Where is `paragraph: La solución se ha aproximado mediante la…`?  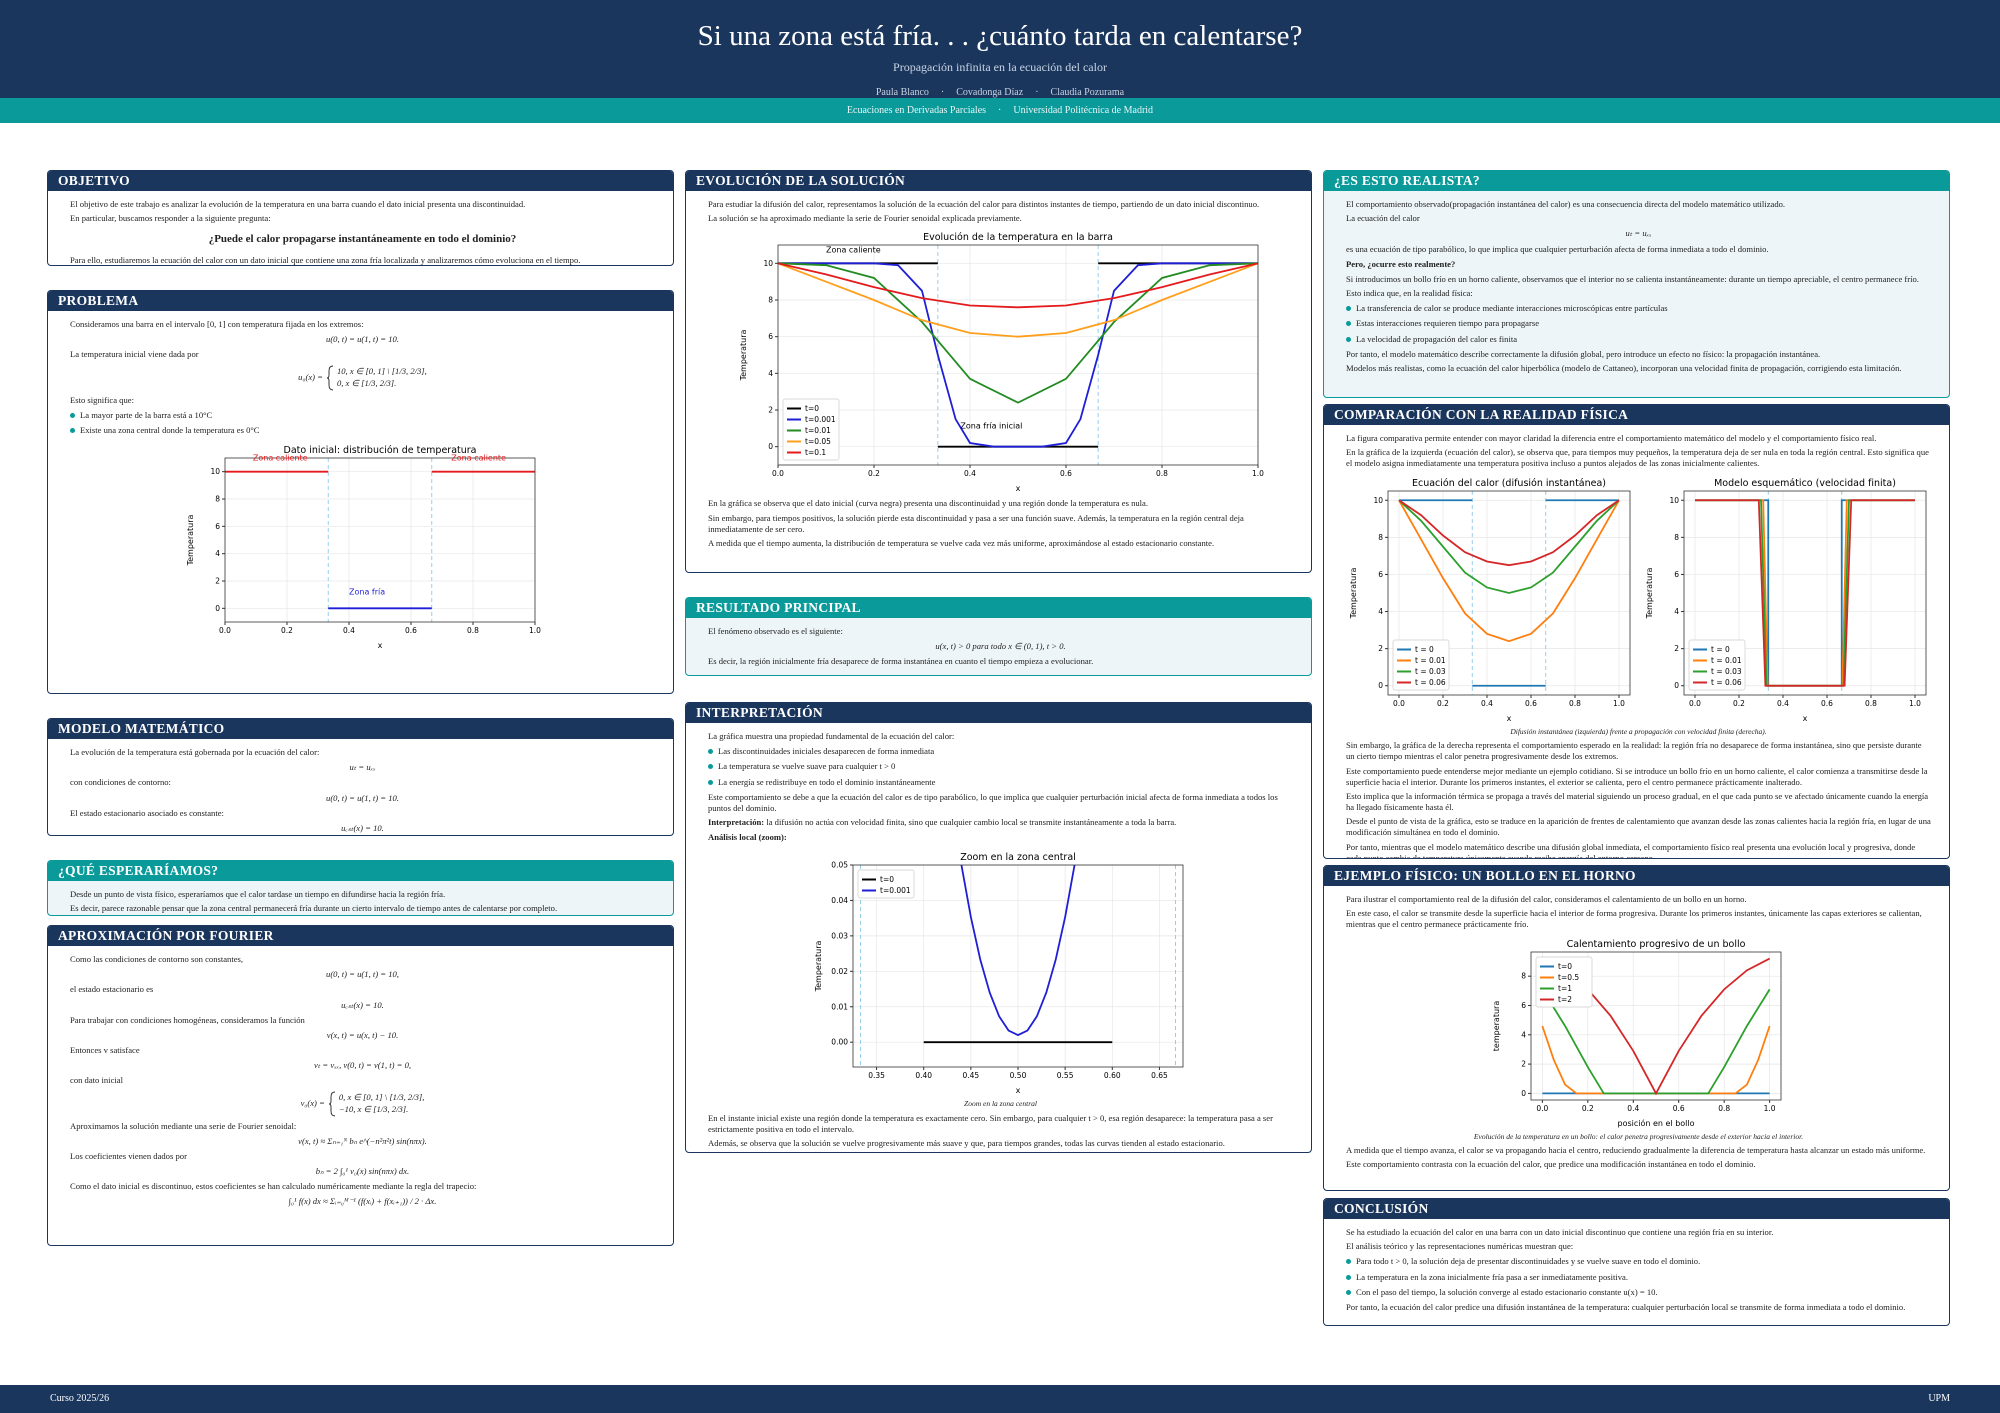 paragraph: La solución se ha aproximado mediante la… is located at coordinates (865, 218).